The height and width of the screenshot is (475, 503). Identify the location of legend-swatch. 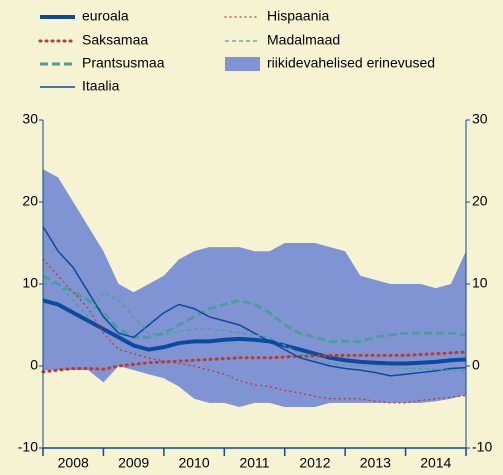
(242, 64).